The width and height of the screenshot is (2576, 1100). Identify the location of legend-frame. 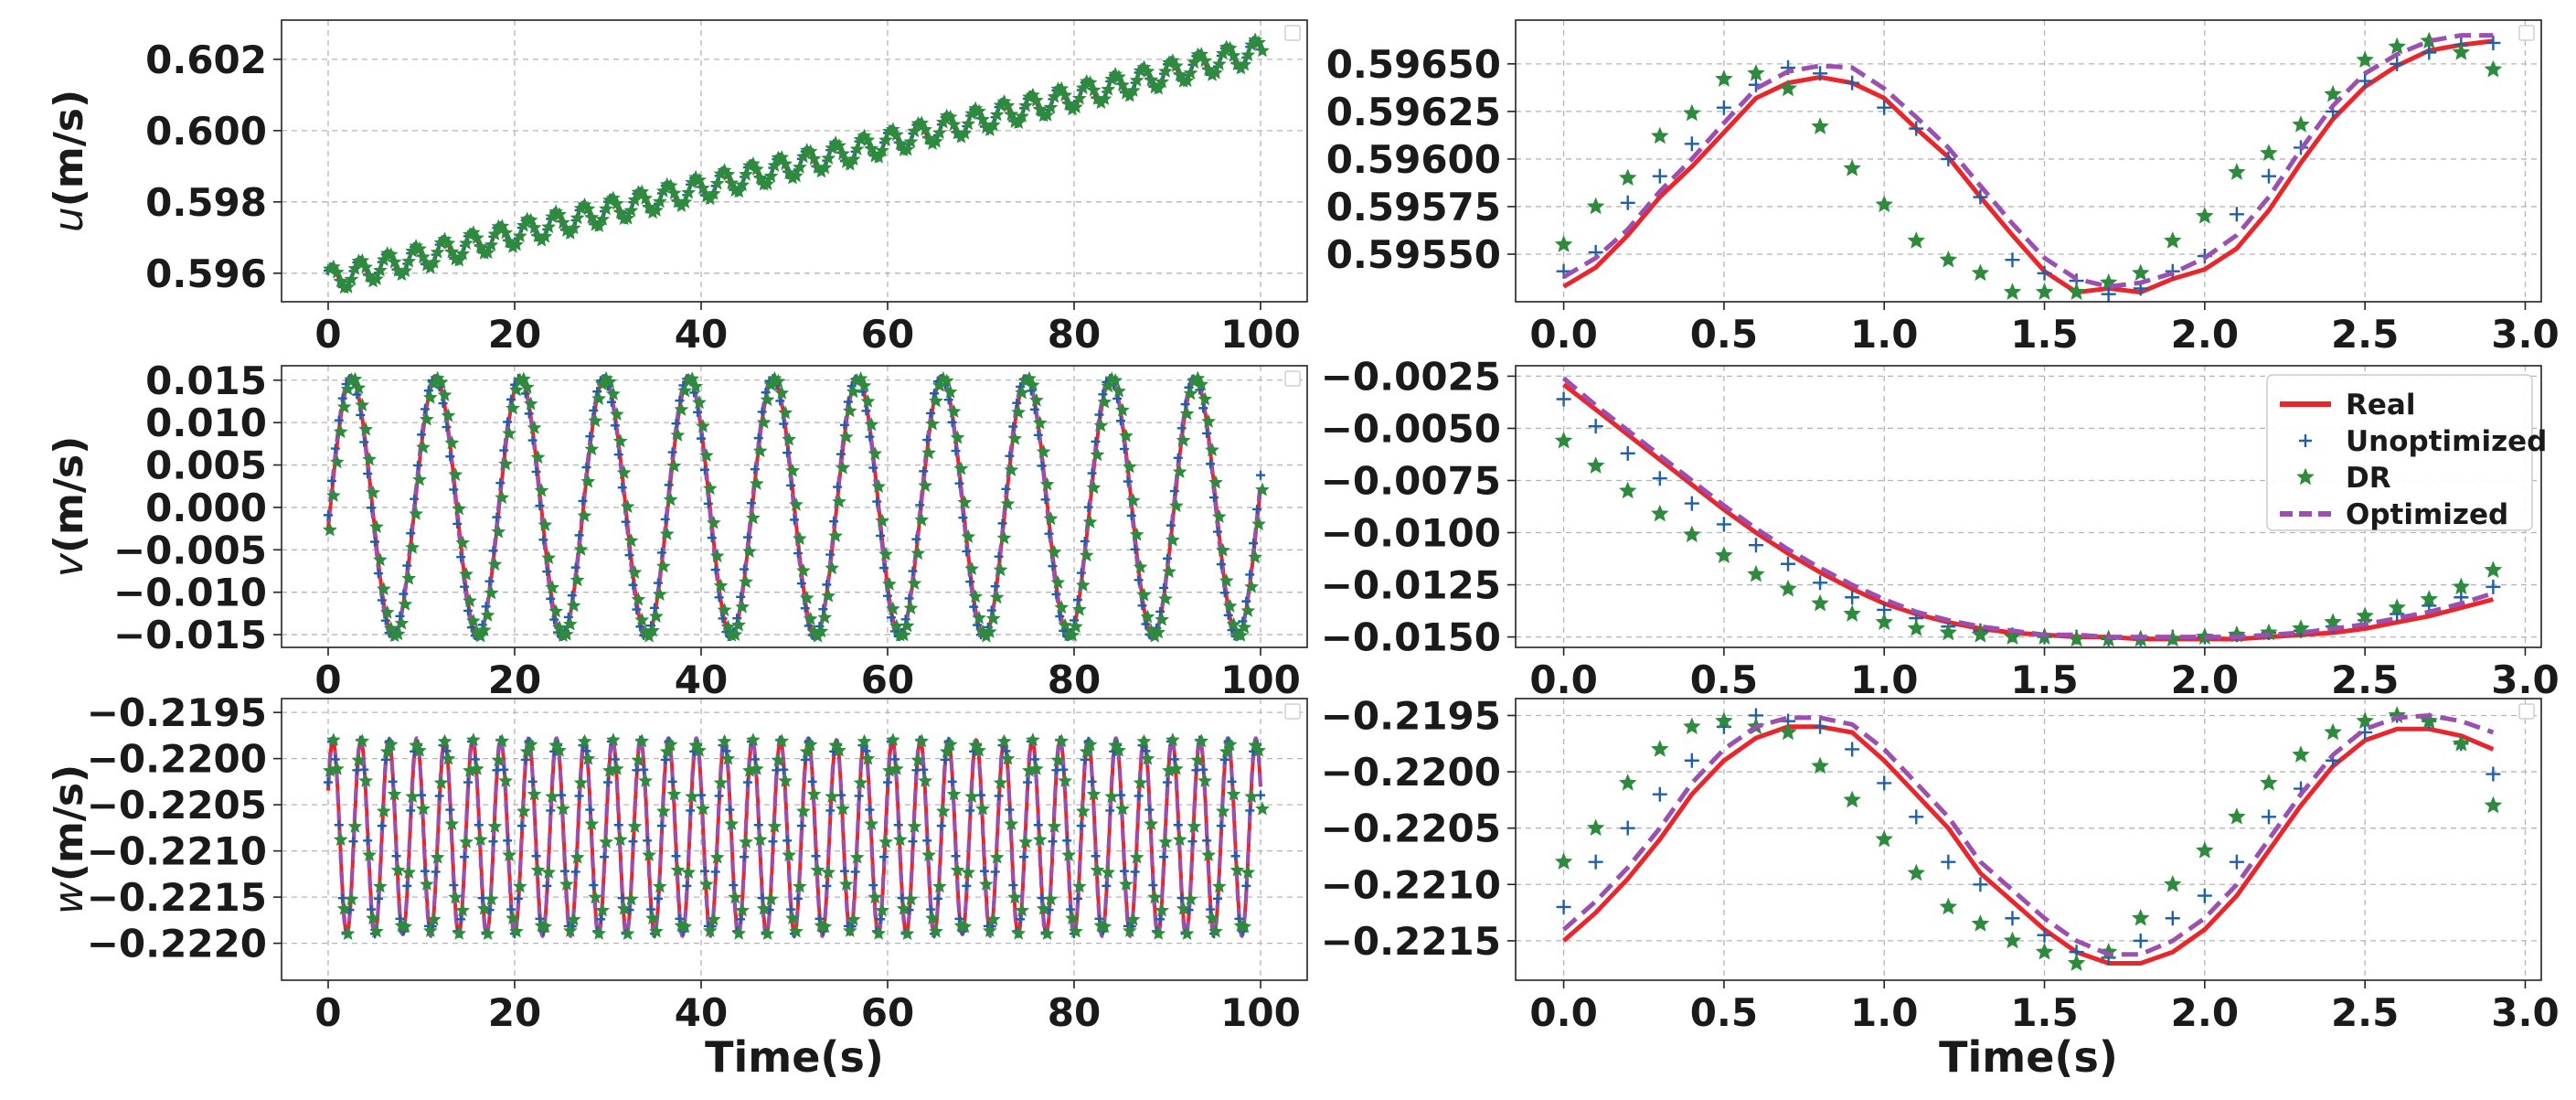
(2400, 453).